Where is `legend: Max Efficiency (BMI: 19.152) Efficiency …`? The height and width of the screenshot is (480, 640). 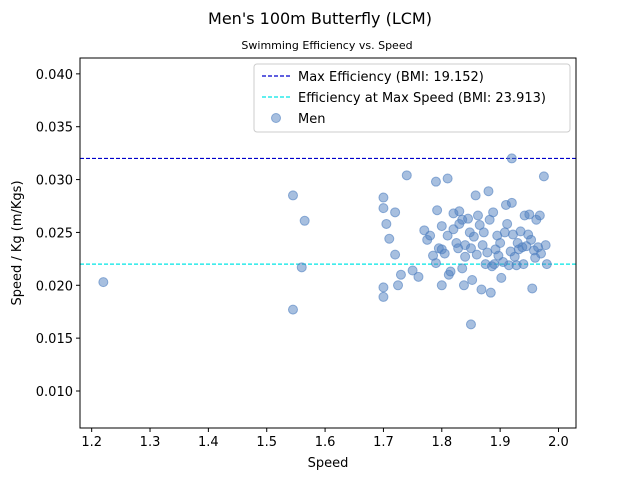 legend: Max Efficiency (BMI: 19.152) Efficiency … is located at coordinates (412, 98).